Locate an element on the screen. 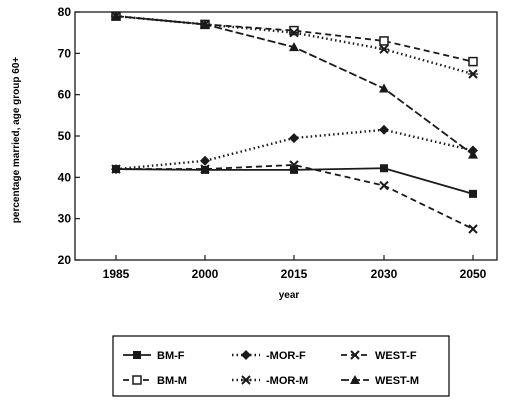 This screenshot has width=513, height=403. legend-item-bm-f: BM-F is located at coordinates (154, 356).